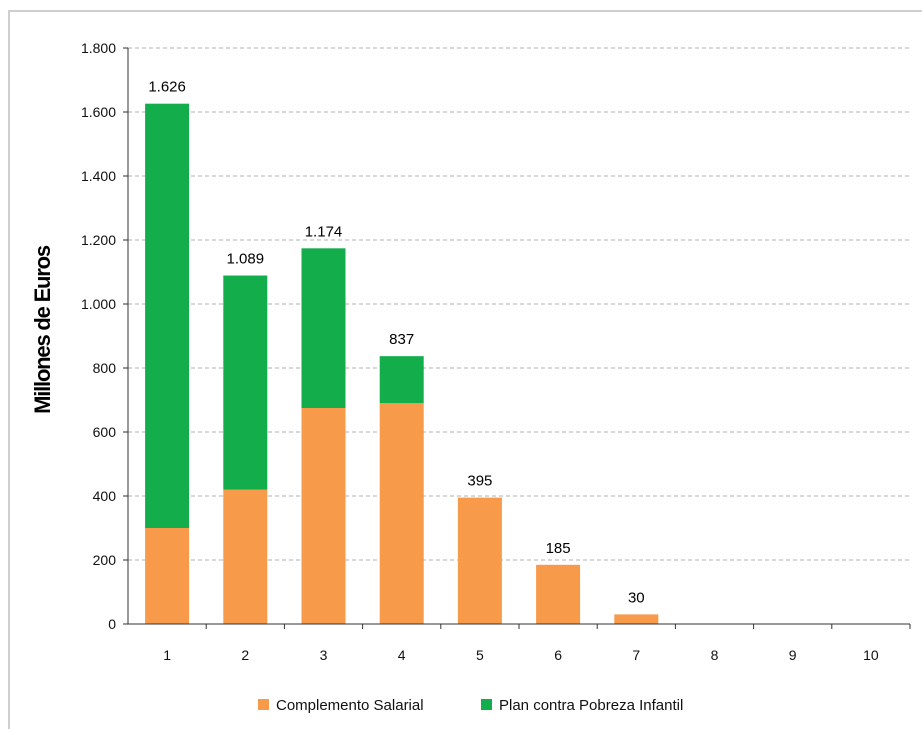 This screenshot has width=924, height=731. What do you see at coordinates (402, 655) in the screenshot?
I see `x-tick-label: 4` at bounding box center [402, 655].